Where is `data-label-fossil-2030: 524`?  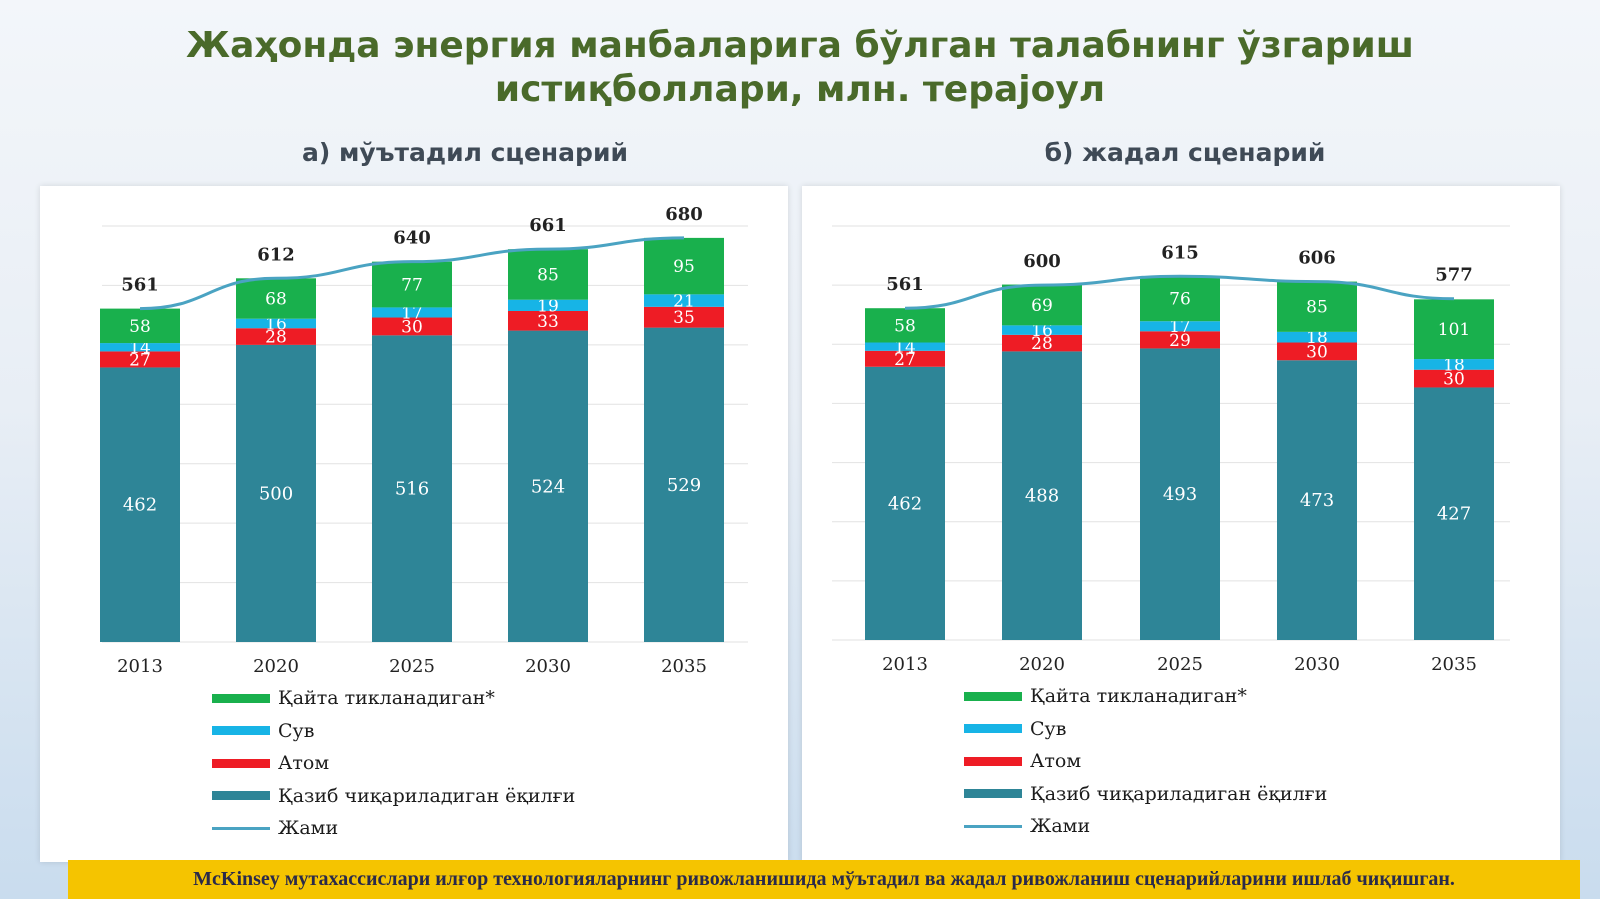 data-label-fossil-2030: 524 is located at coordinates (548, 486).